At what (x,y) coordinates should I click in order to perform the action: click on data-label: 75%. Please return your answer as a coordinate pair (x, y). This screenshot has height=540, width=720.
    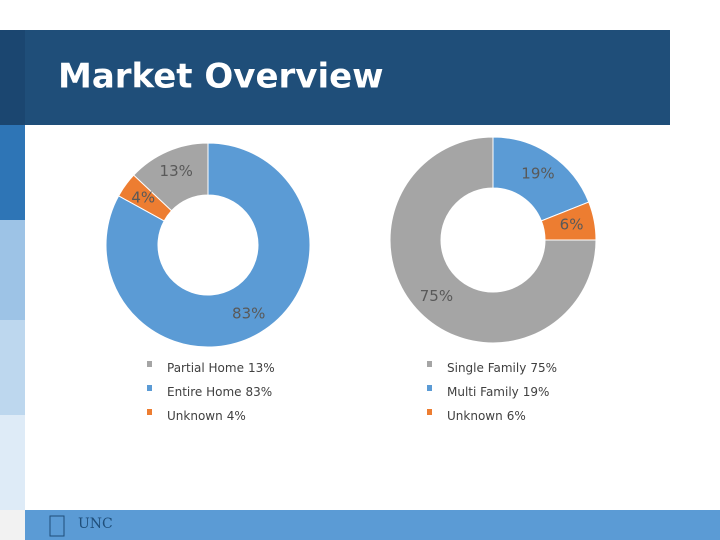
    Looking at the image, I should click on (436, 296).